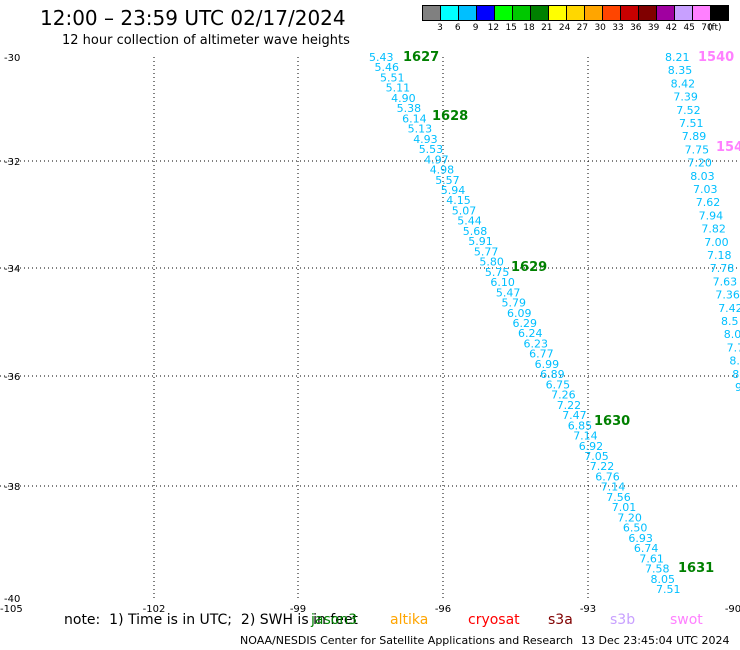 The height and width of the screenshot is (650, 740). I want to click on color-legend: (ft) 3 6 9 12 15 18 21 24 27 30 33 36 39 42 45 70, so click(581, 19).